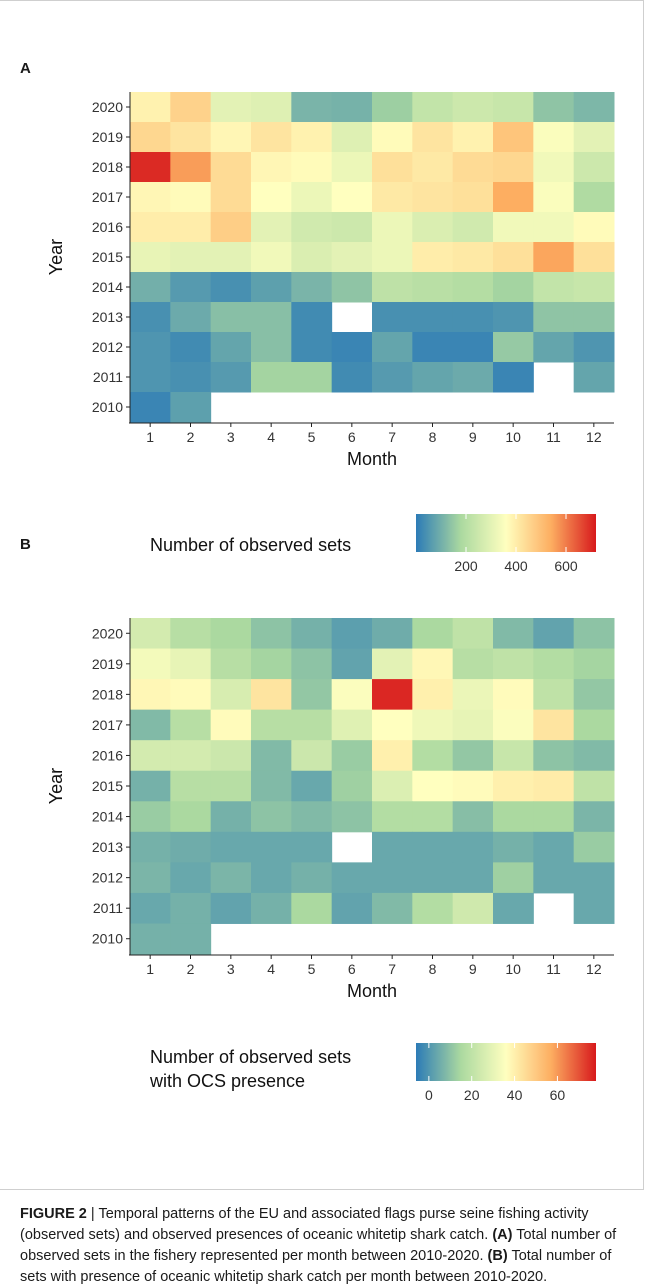 This screenshot has width=646, height=1288. What do you see at coordinates (108, 377) in the screenshot?
I see `y-tick-label: 2011` at bounding box center [108, 377].